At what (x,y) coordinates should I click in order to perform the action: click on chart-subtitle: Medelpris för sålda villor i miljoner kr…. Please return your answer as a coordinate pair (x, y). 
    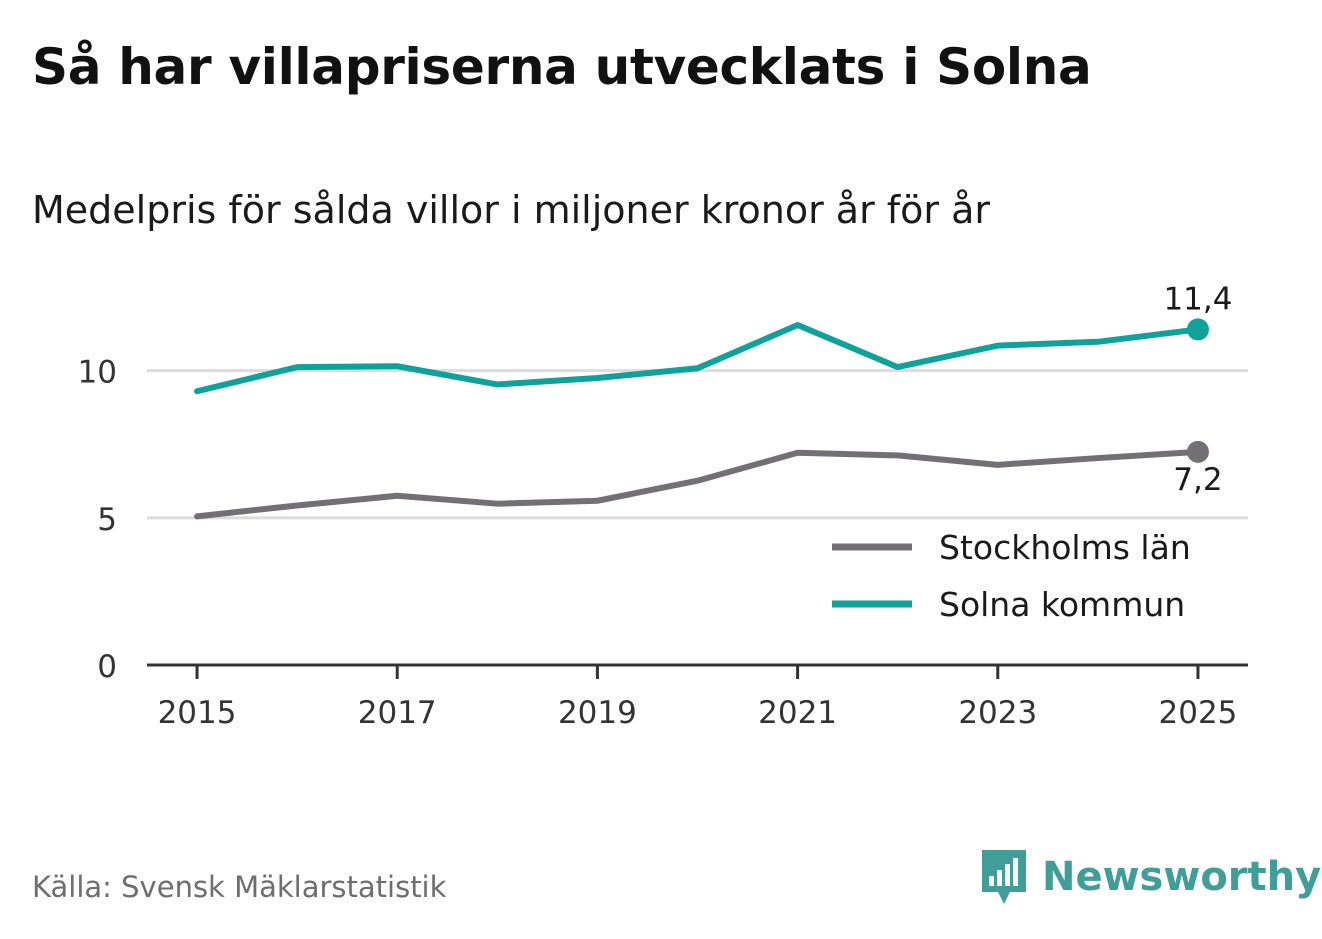
    Looking at the image, I should click on (511, 210).